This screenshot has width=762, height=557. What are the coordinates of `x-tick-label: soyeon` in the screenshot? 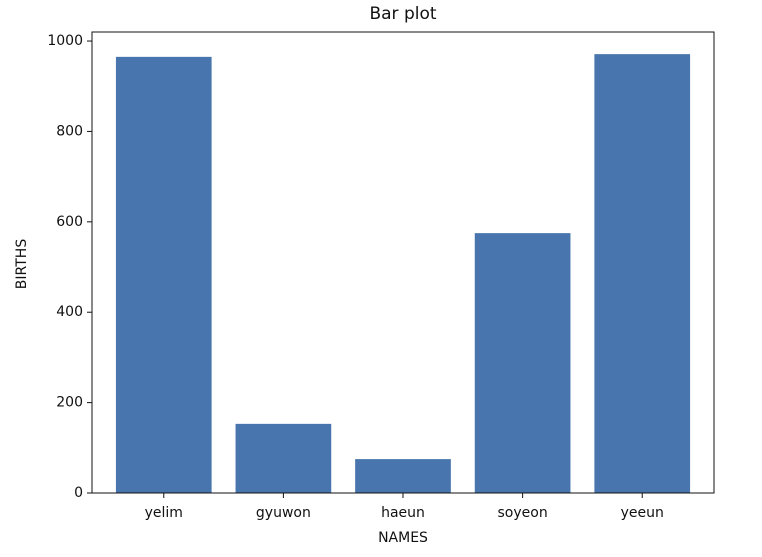 It's located at (523, 513).